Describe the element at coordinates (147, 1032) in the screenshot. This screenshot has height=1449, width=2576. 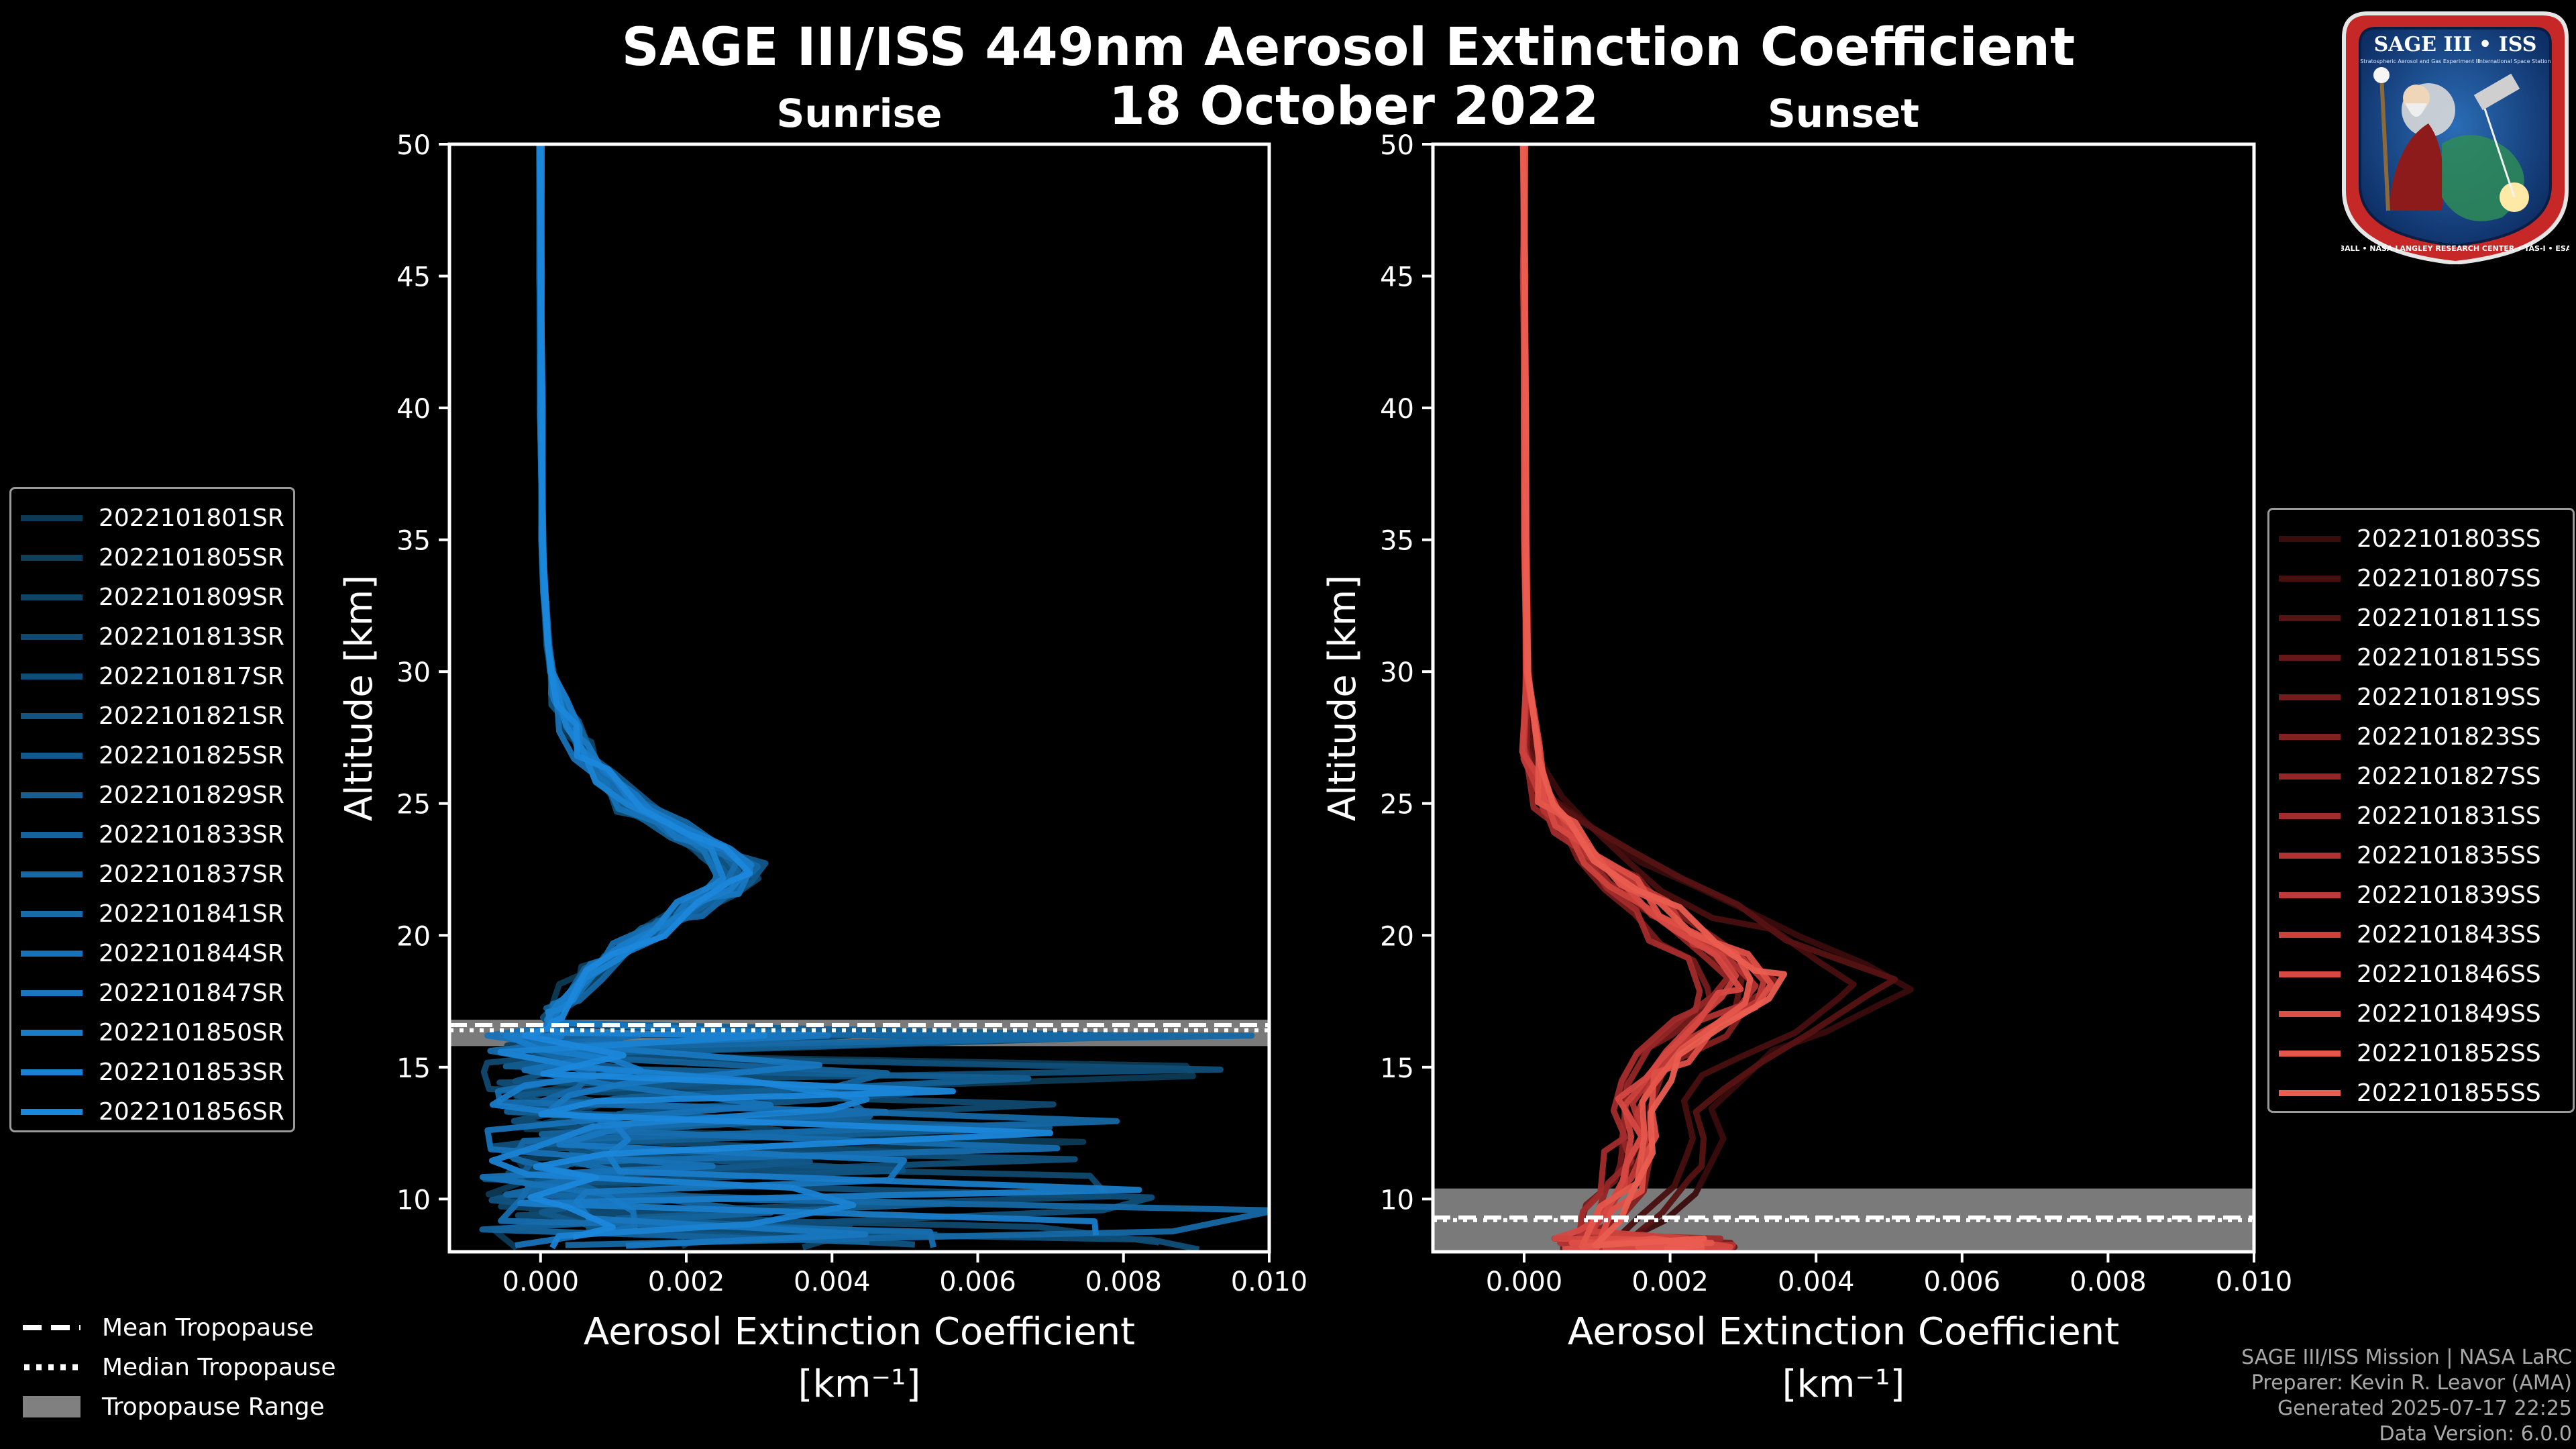
I see `legend-item-2022101850SR: 2022101850SR` at that location.